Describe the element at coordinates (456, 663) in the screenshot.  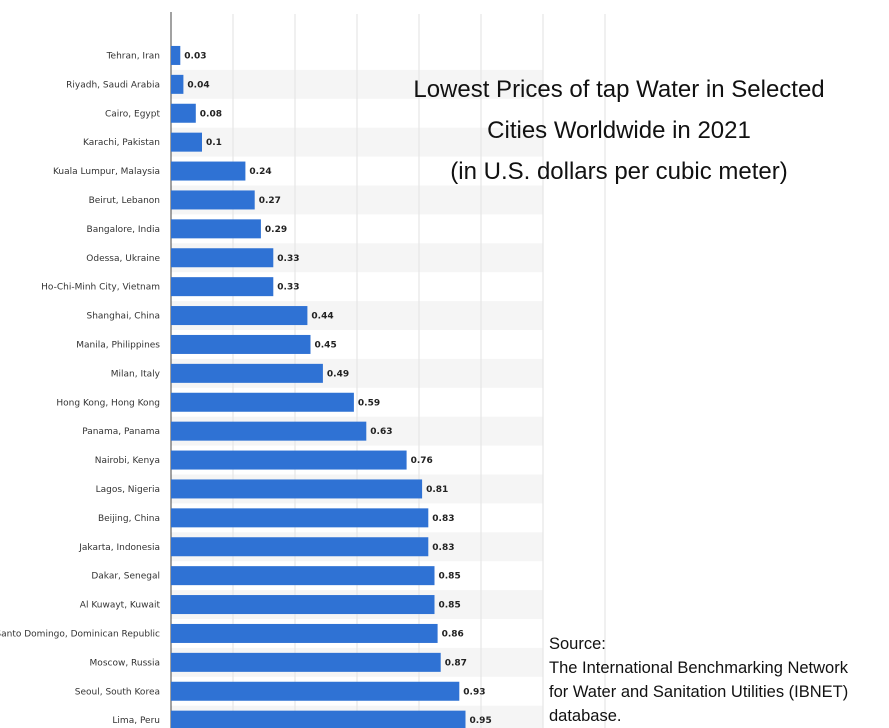
I see `value-label: 0.87` at that location.